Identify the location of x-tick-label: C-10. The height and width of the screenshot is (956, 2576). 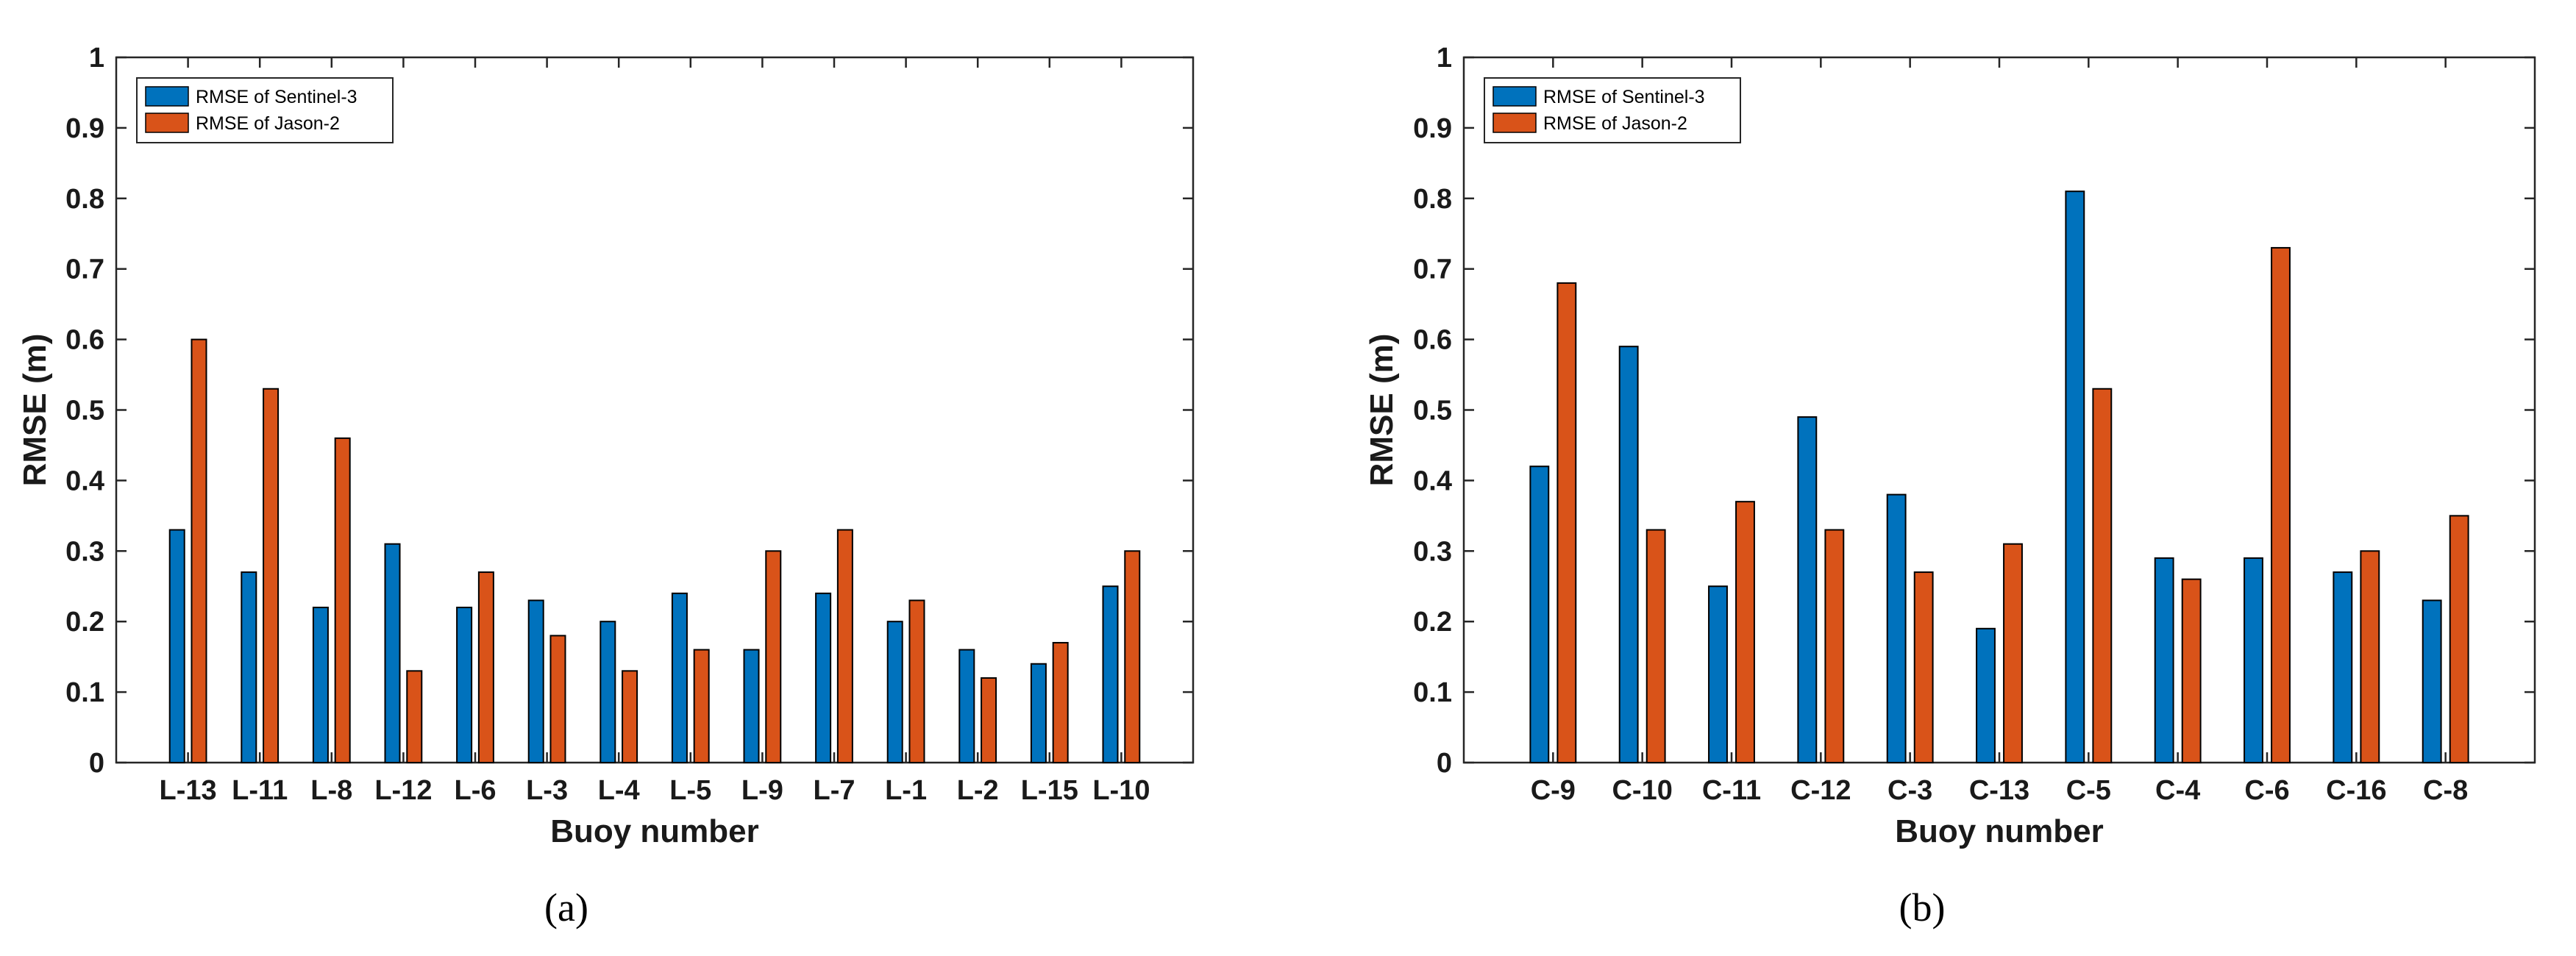
(1642, 791).